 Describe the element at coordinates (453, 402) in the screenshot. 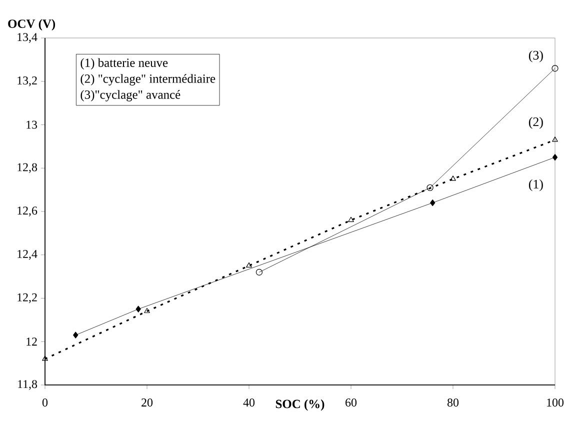

I see `x-tick-label: 80` at that location.